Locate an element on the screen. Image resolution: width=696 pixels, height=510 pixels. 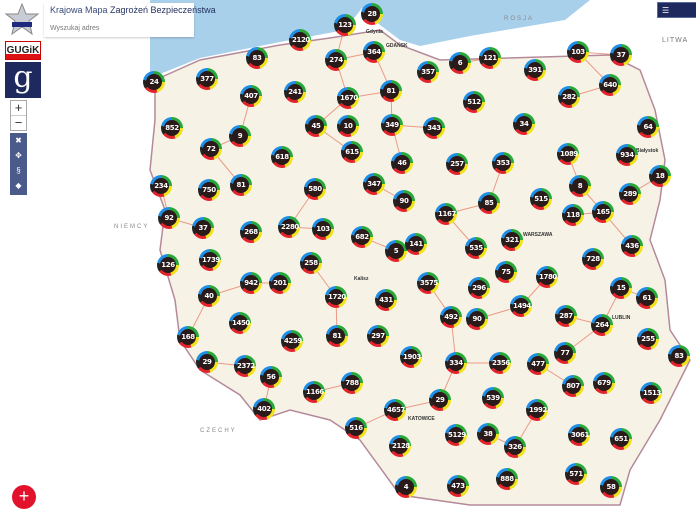
incident-cluster-marker: 168 is located at coordinates (188, 337).